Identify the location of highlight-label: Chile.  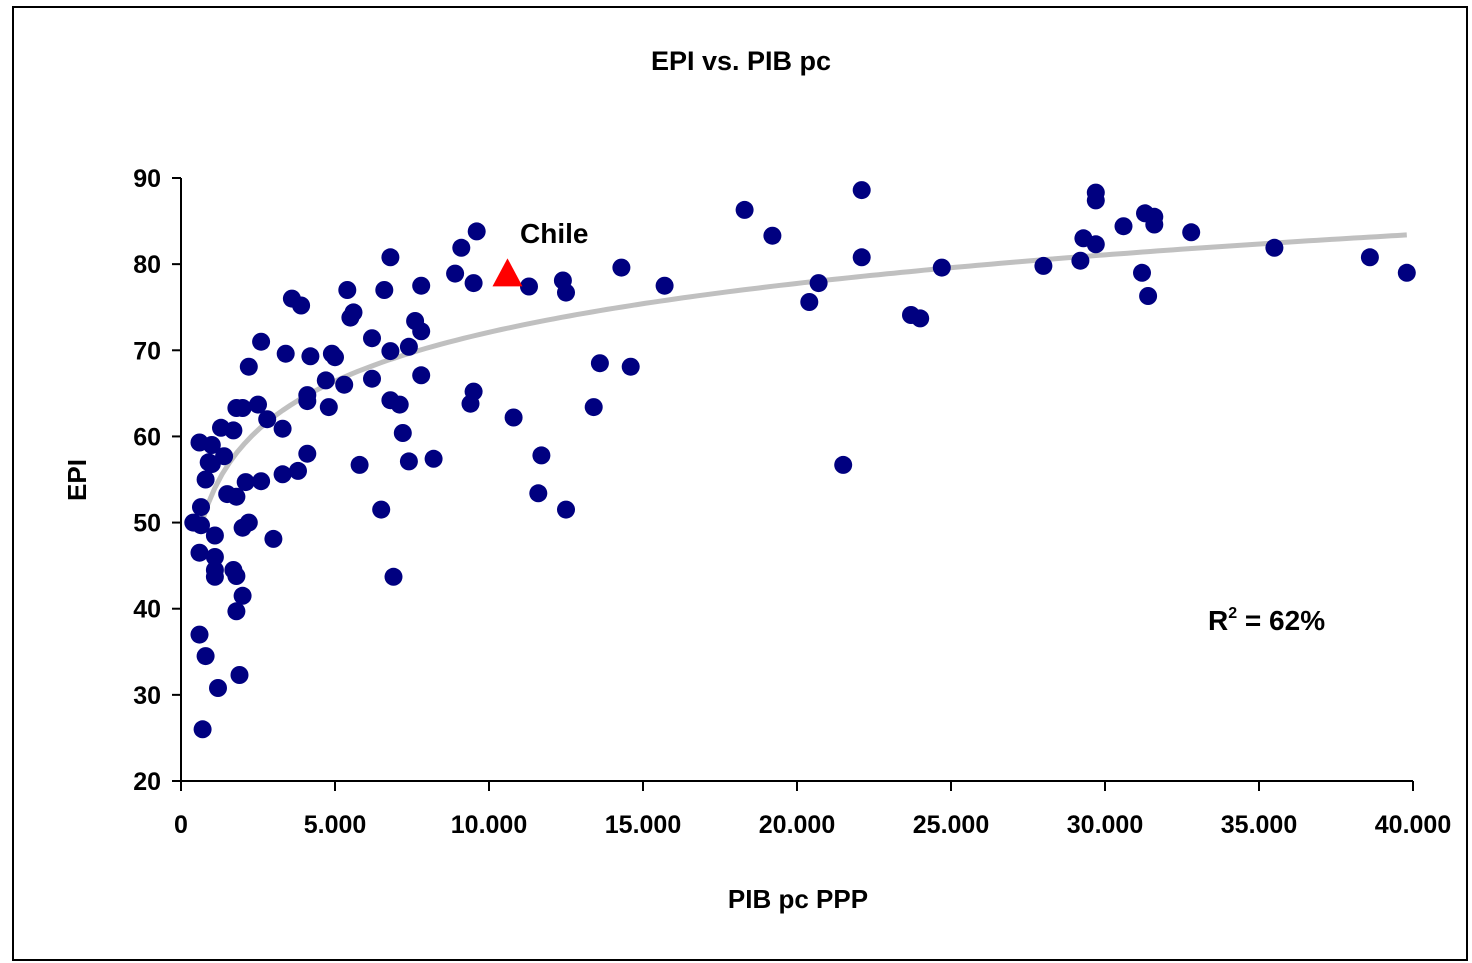
(554, 233).